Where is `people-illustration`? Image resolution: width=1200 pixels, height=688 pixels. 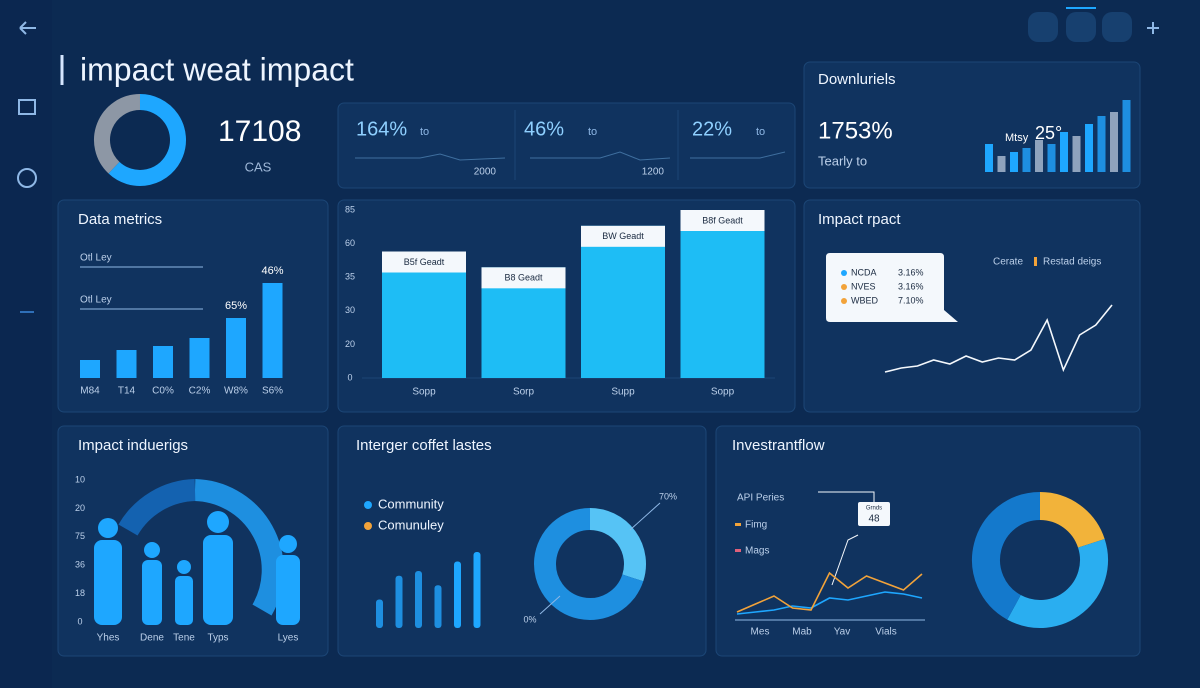
people-illustration is located at coordinates (197, 568).